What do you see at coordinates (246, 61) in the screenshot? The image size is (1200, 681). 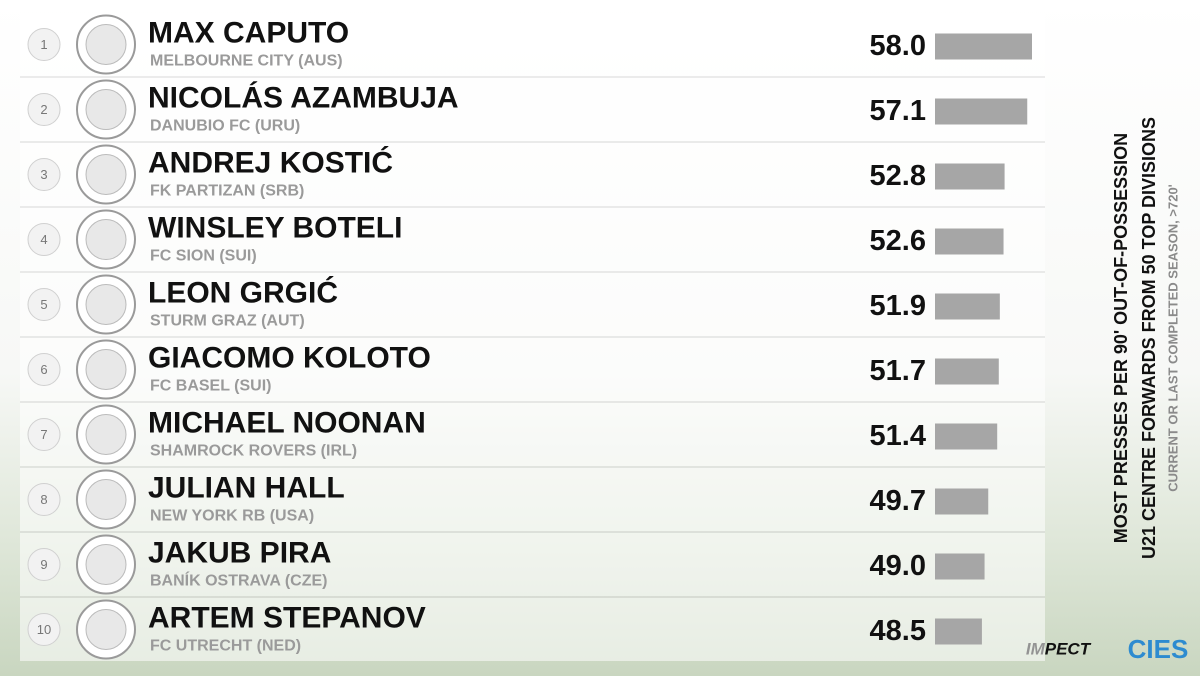 I see `club-name: MELBOURNE CITY (AUS)` at bounding box center [246, 61].